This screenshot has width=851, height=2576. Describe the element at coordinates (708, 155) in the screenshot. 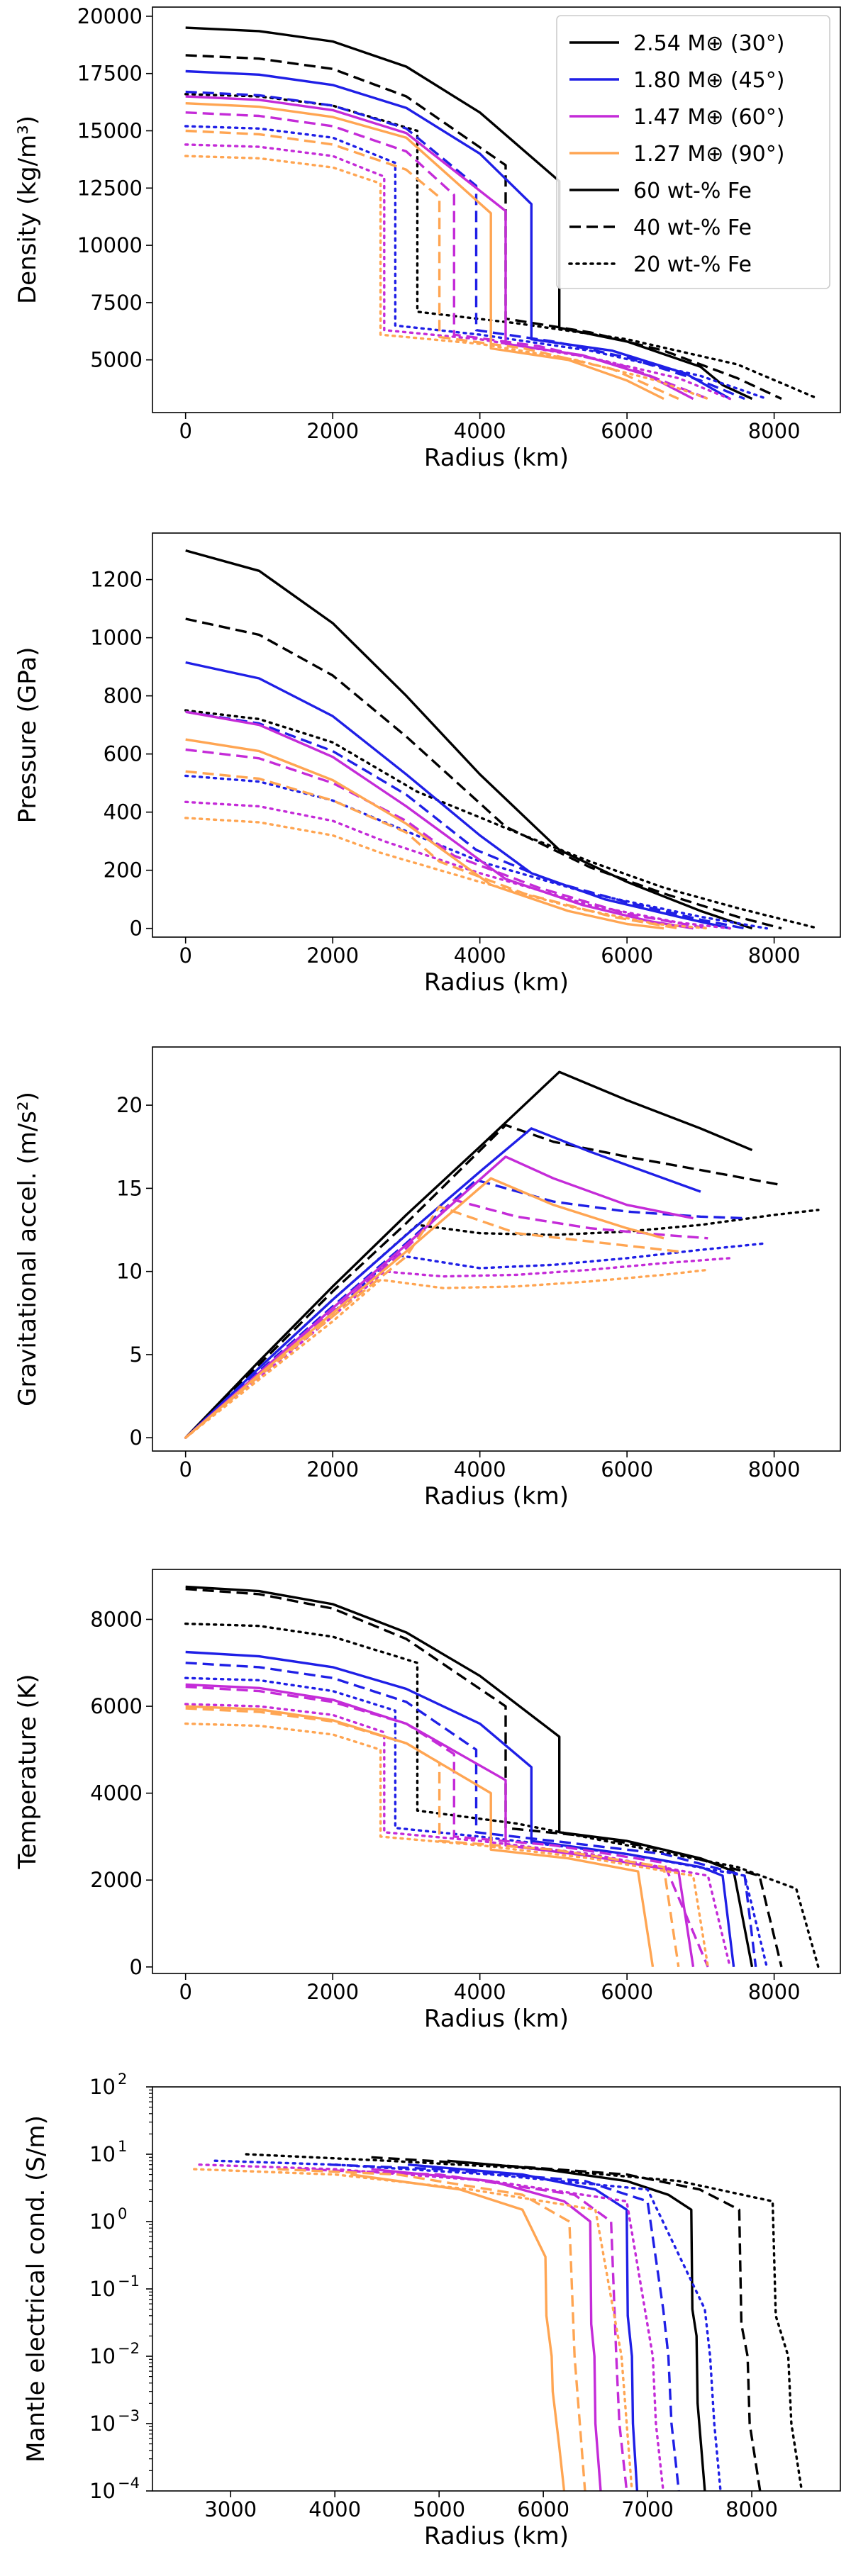

I see `legend-label: 1.27 M⊕ (90°)` at that location.